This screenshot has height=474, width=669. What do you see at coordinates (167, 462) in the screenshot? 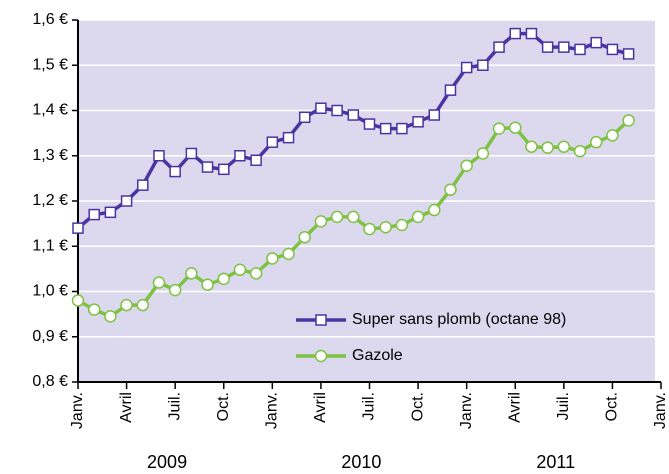
I see `year-label: 2009` at bounding box center [167, 462].